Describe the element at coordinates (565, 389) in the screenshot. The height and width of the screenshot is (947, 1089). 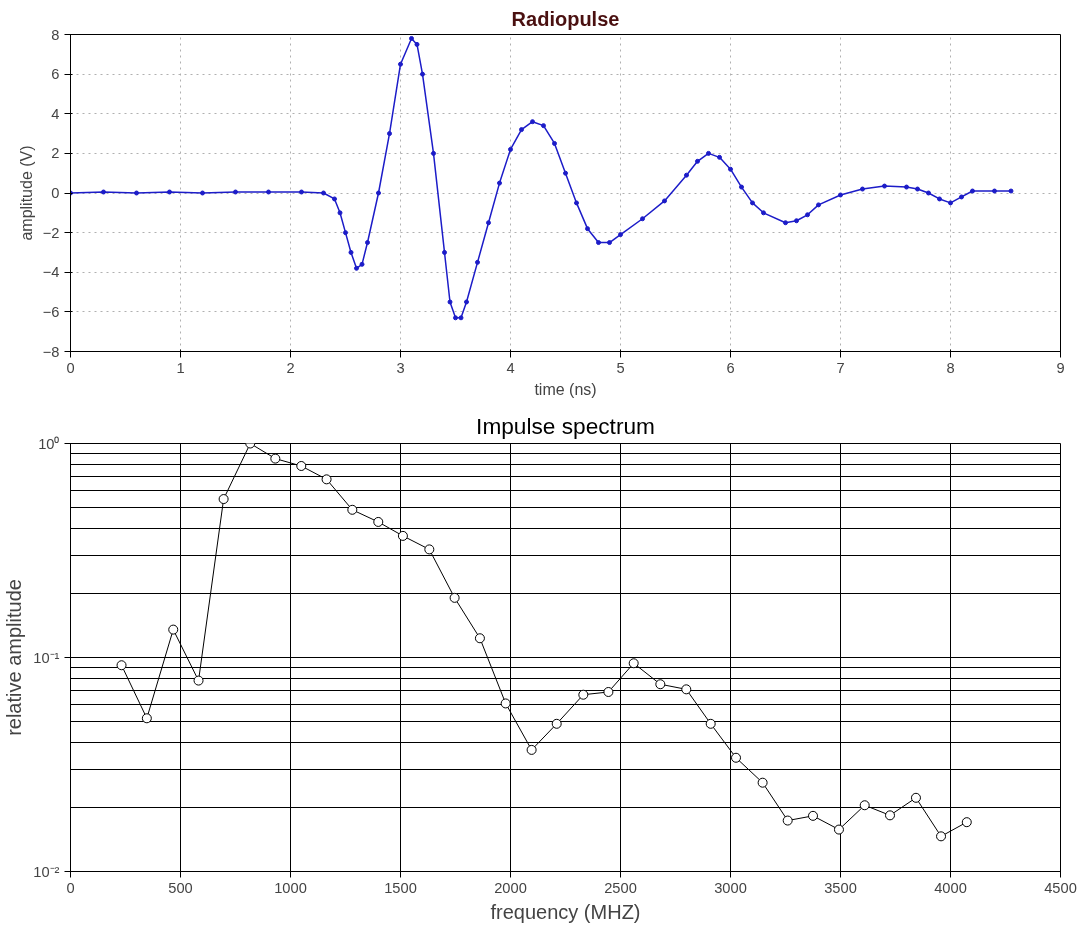
I see `x-axis-title: time (ns)` at that location.